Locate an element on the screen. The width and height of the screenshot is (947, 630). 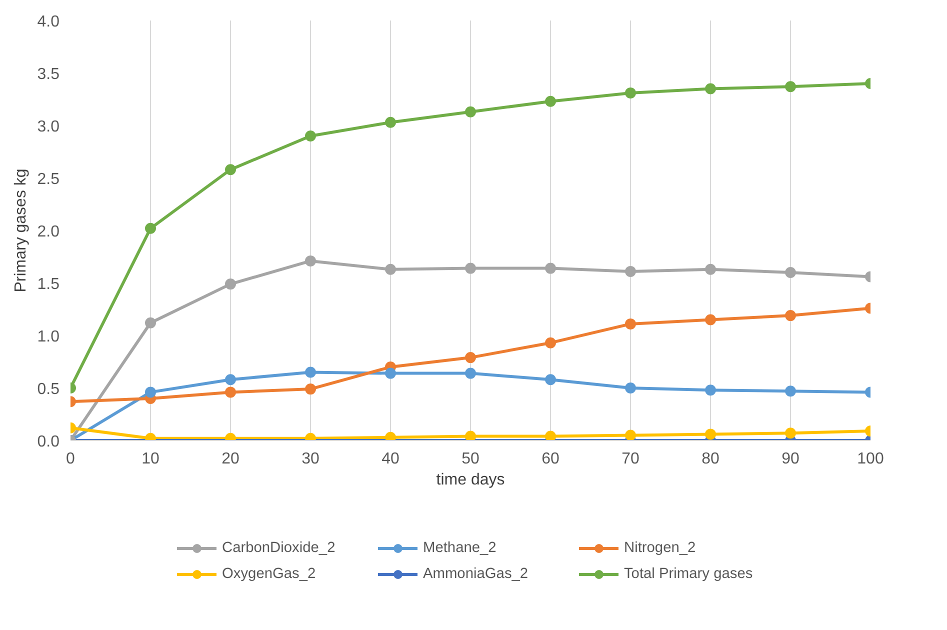
y-tick-label: 2.0 is located at coordinates (48, 232).